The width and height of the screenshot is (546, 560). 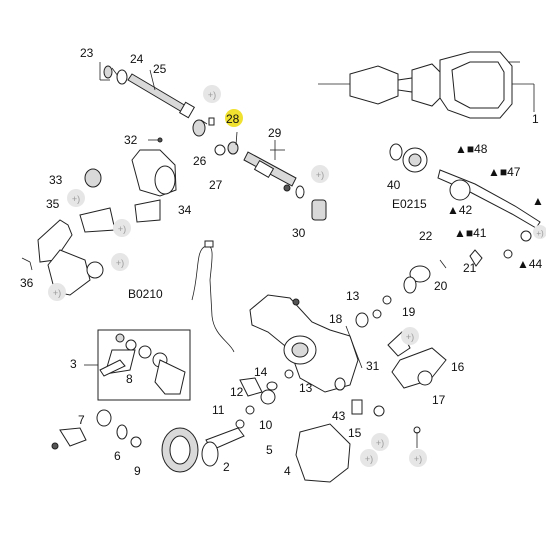 What do you see at coordinates (336, 319) in the screenshot?
I see `callout-18: 18` at bounding box center [336, 319].